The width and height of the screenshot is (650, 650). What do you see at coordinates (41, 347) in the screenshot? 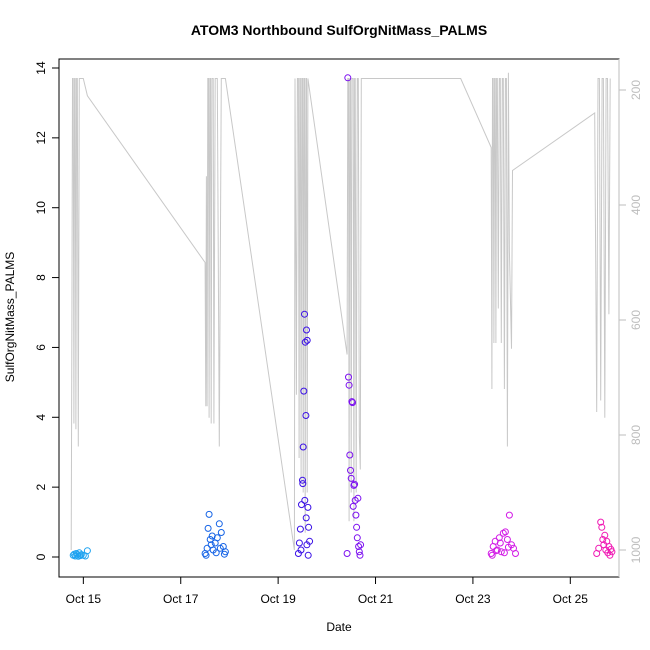
I see `y-tick-label: 6` at bounding box center [41, 347].